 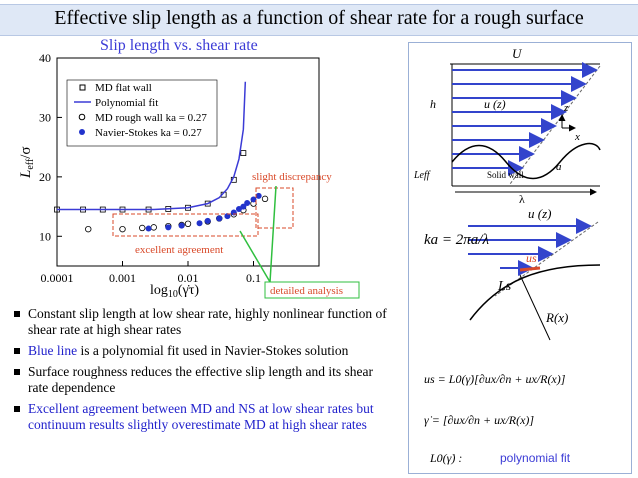 What do you see at coordinates (174, 291) in the screenshot?
I see `x-axis-label: log10(γ̇τ)` at bounding box center [174, 291].